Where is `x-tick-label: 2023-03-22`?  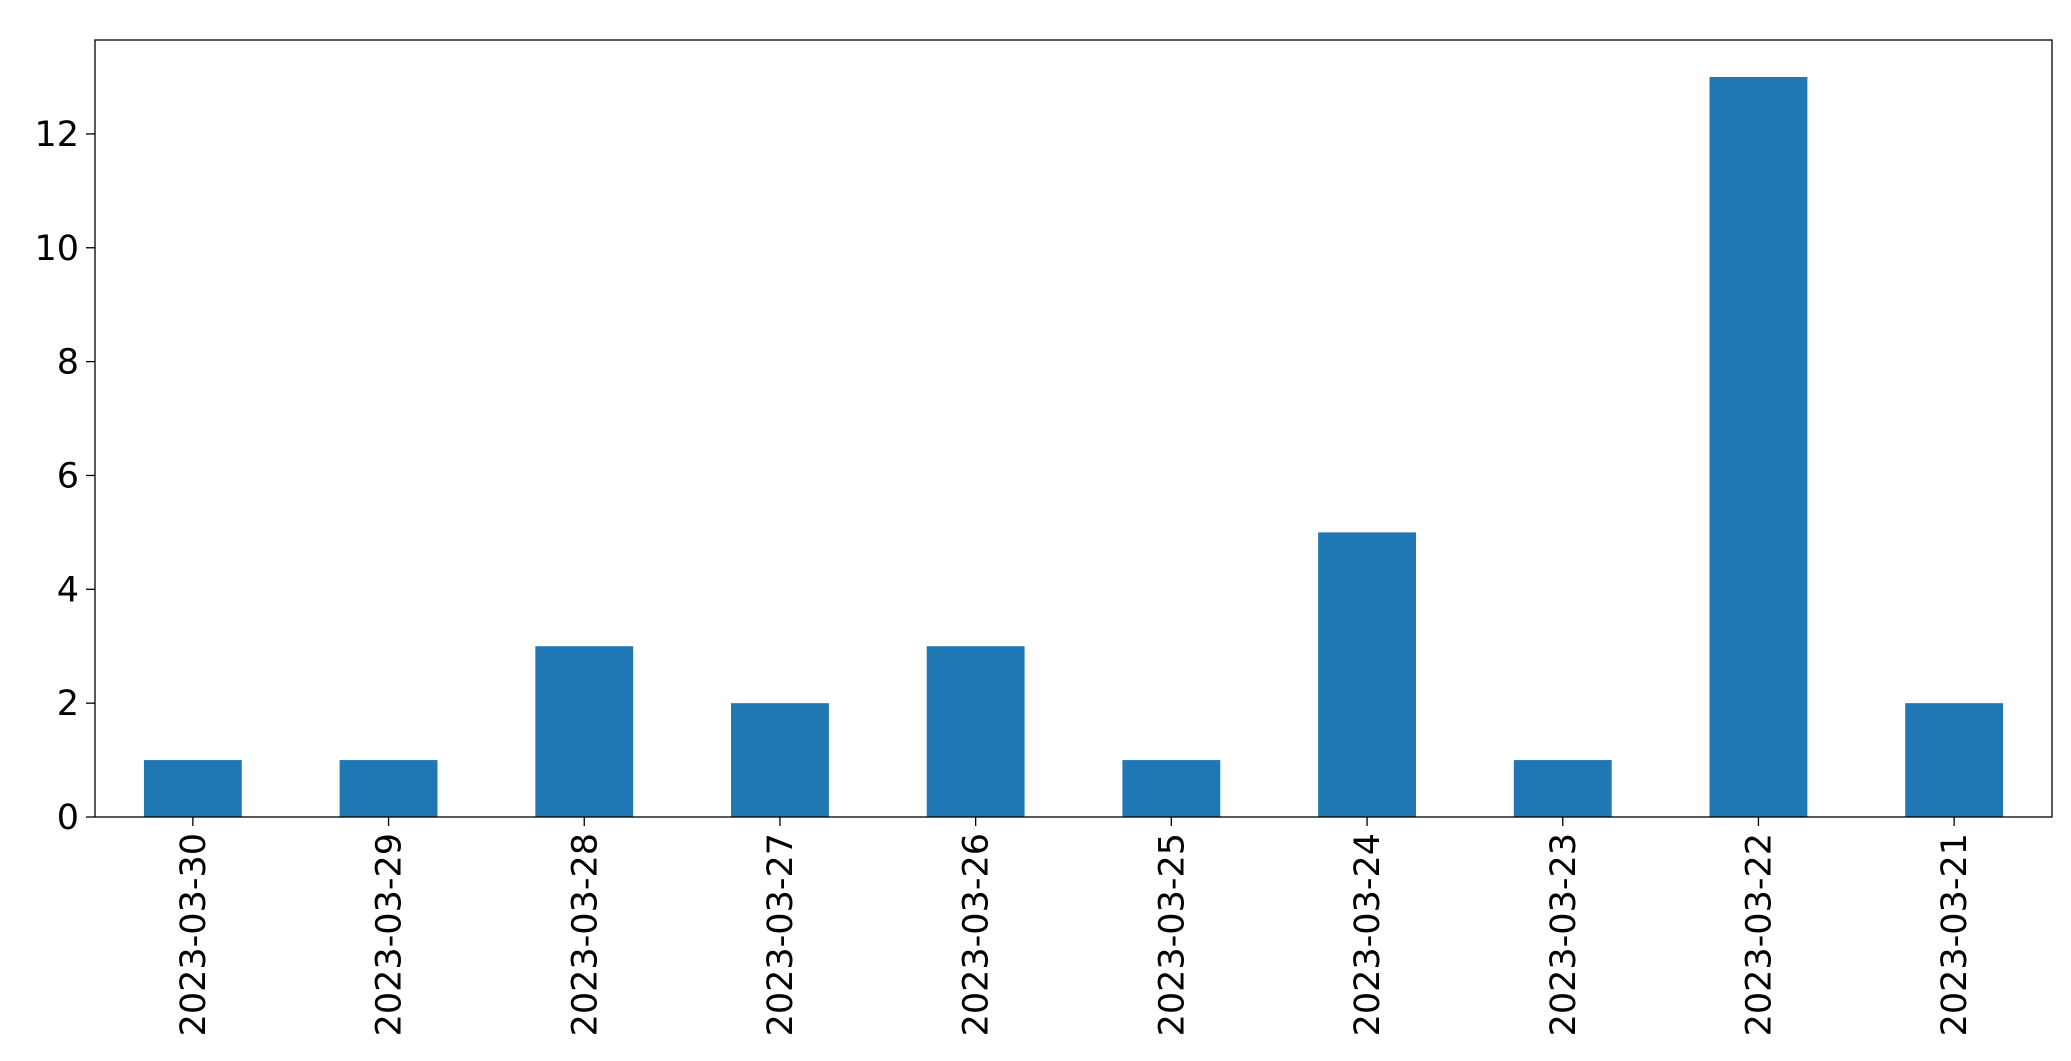
x-tick-label: 2023-03-22 is located at coordinates (1759, 934).